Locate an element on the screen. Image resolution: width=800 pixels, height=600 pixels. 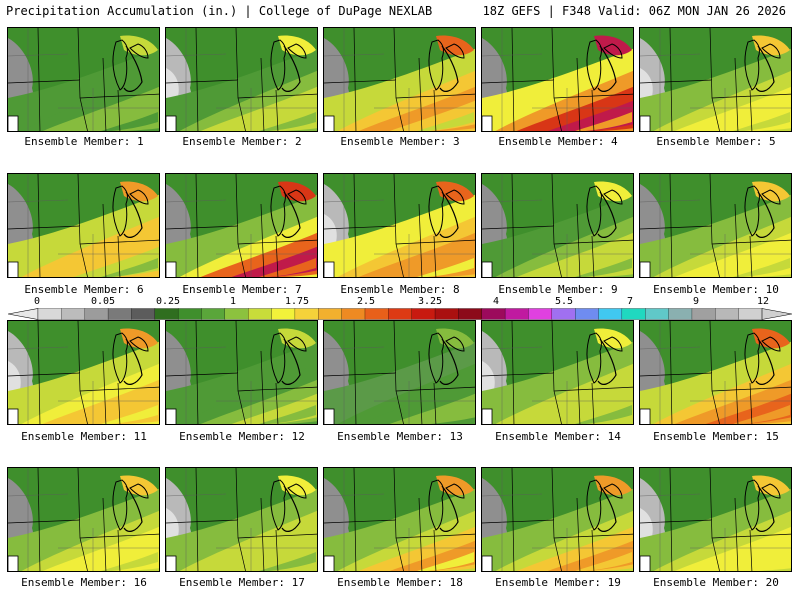
ensemble-member-label: Ensemble Member: 18 is located at coordinates (400, 582).